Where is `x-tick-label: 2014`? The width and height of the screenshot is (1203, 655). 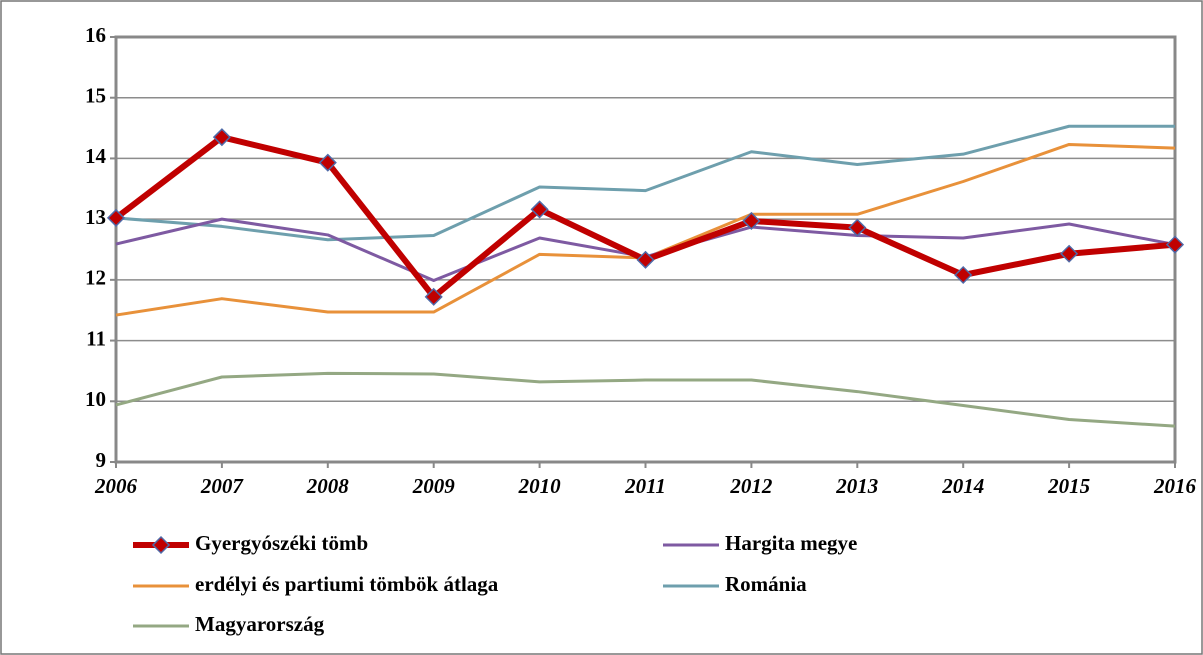 x-tick-label: 2014 is located at coordinates (962, 486).